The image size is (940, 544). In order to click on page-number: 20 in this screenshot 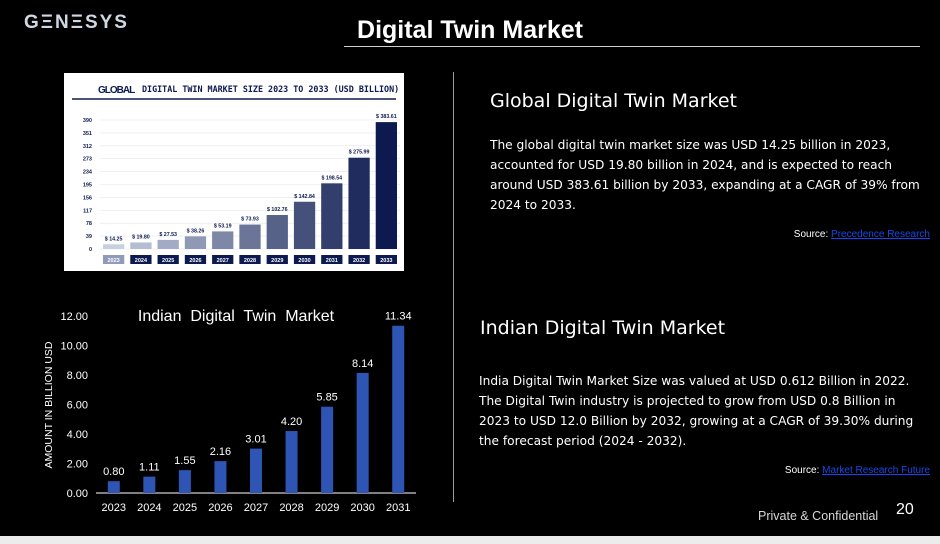, I will do `click(905, 509)`.